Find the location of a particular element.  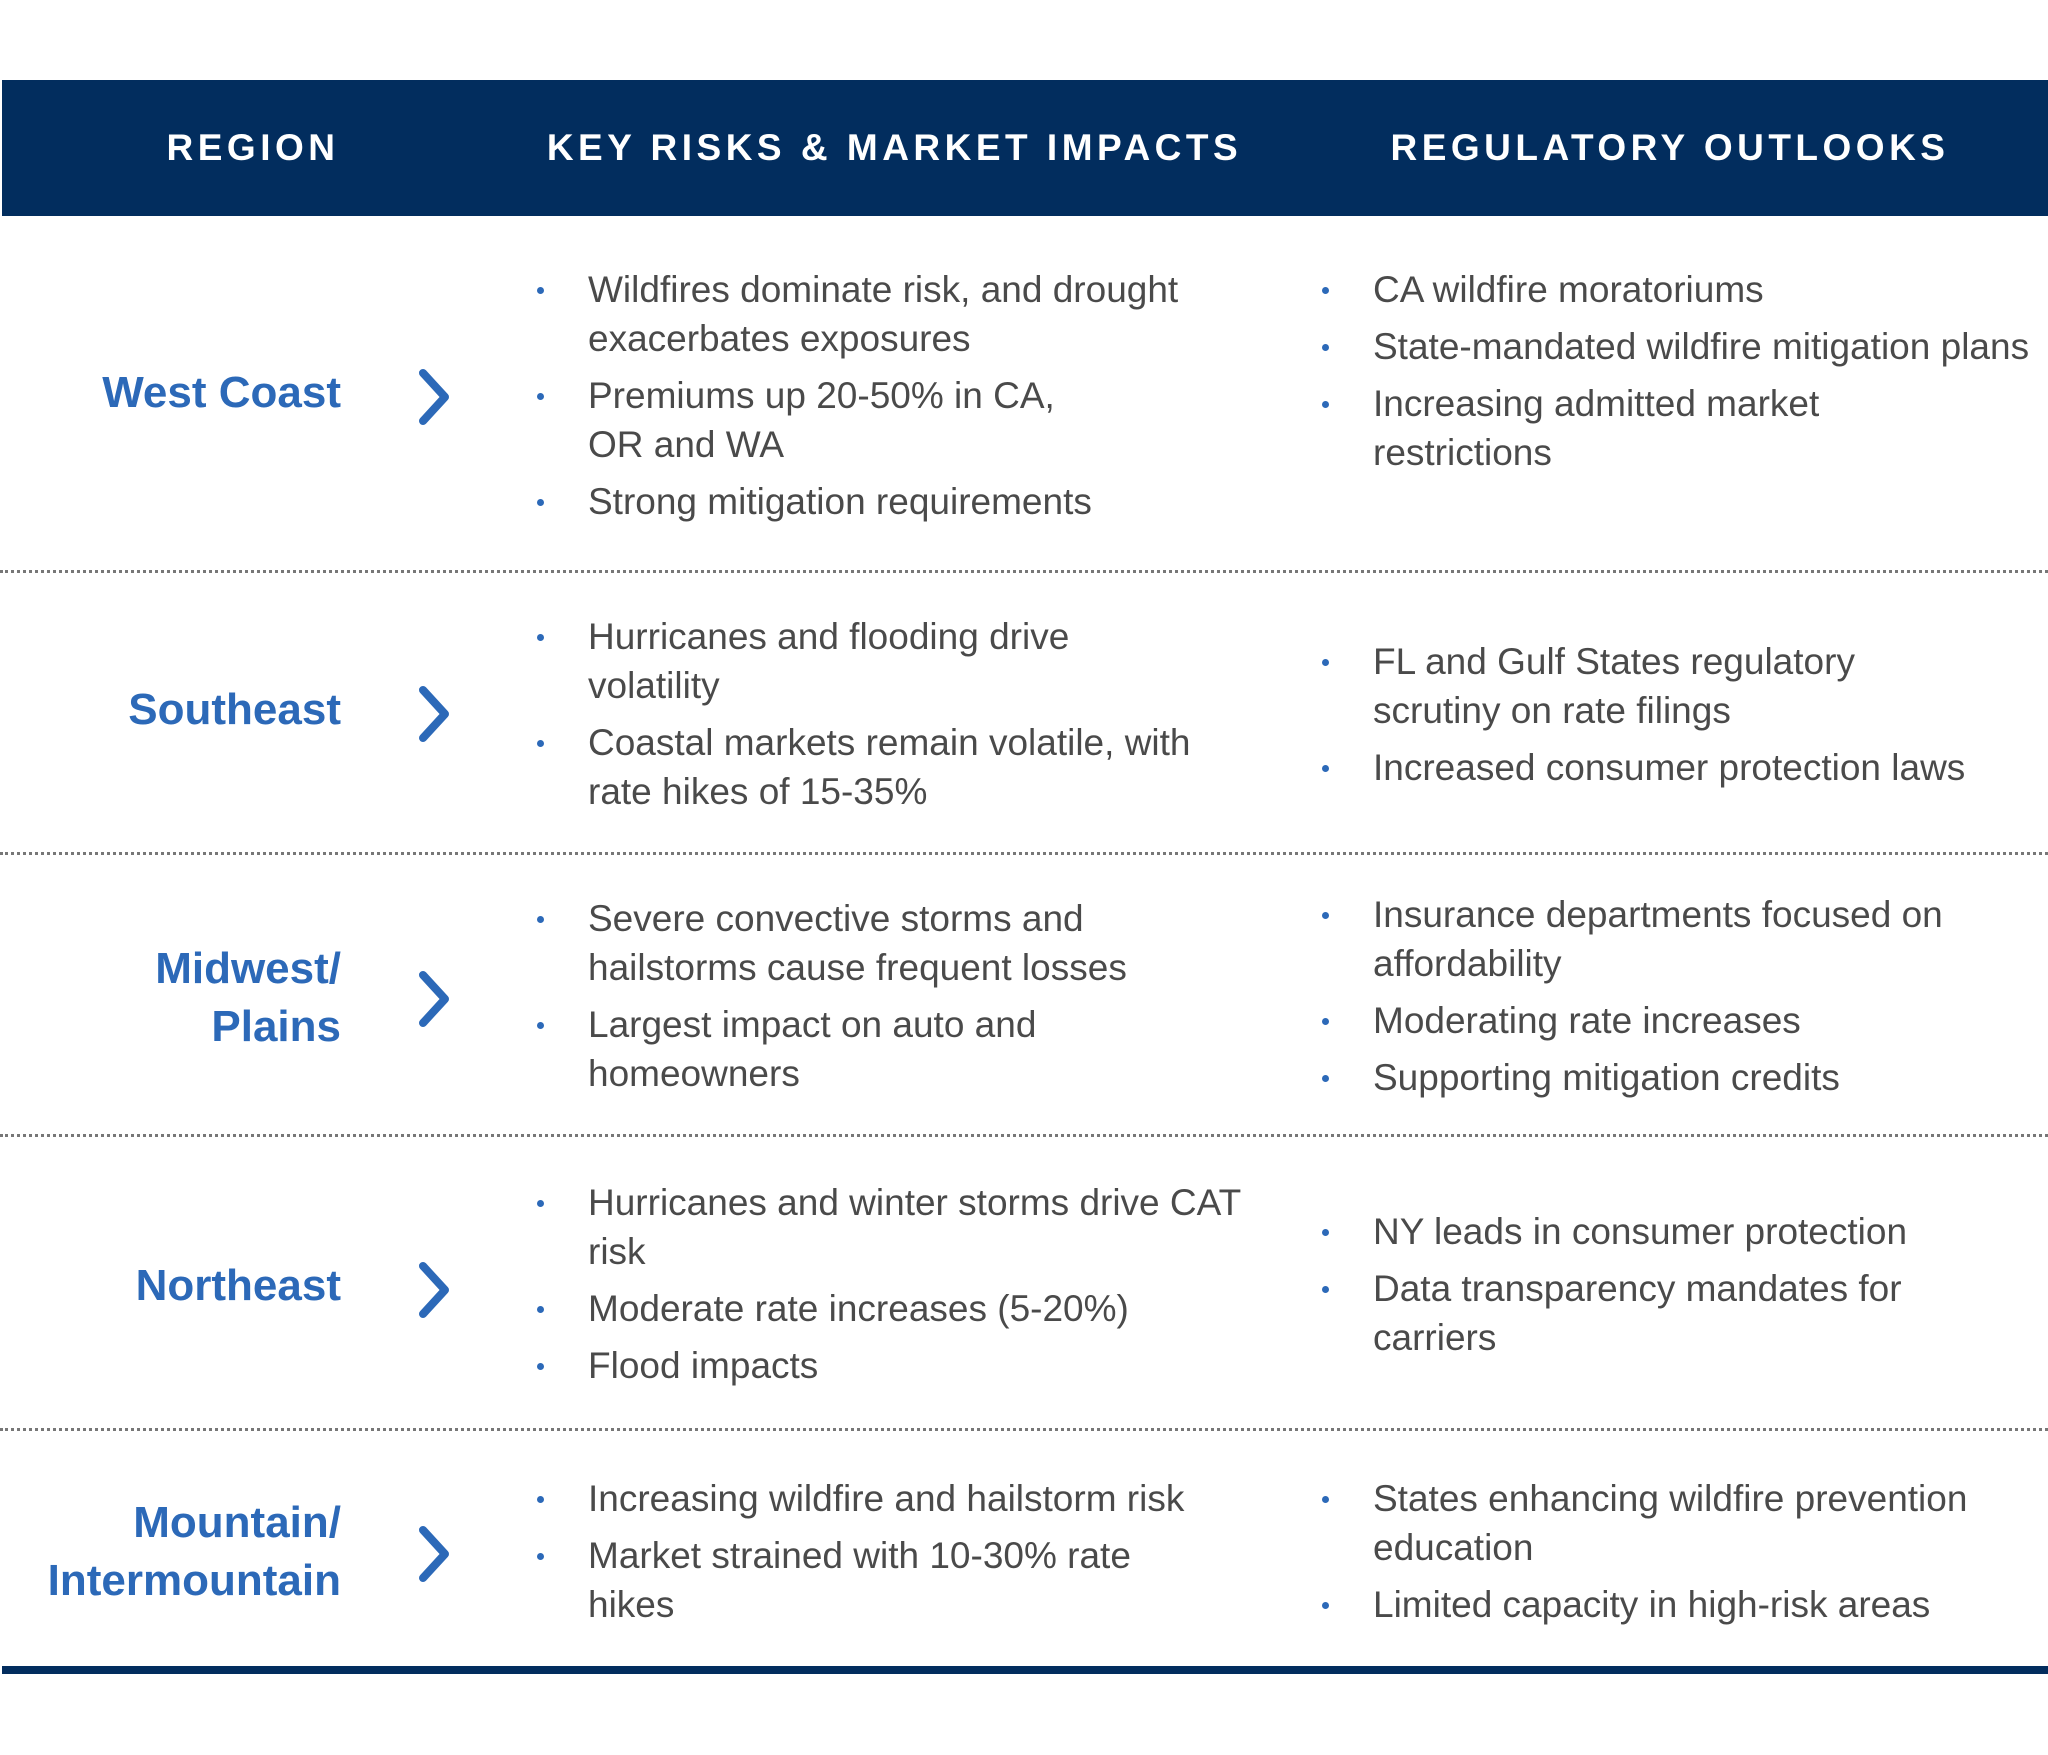

list-item: CA wildfire moratoriums is located at coordinates (1681, 289).